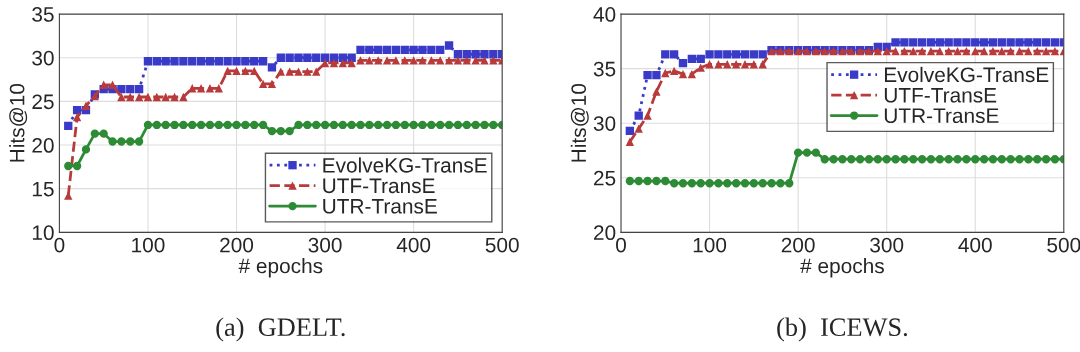 The height and width of the screenshot is (352, 1080). What do you see at coordinates (502, 245) in the screenshot?
I see `x-tick-label: 500` at bounding box center [502, 245].